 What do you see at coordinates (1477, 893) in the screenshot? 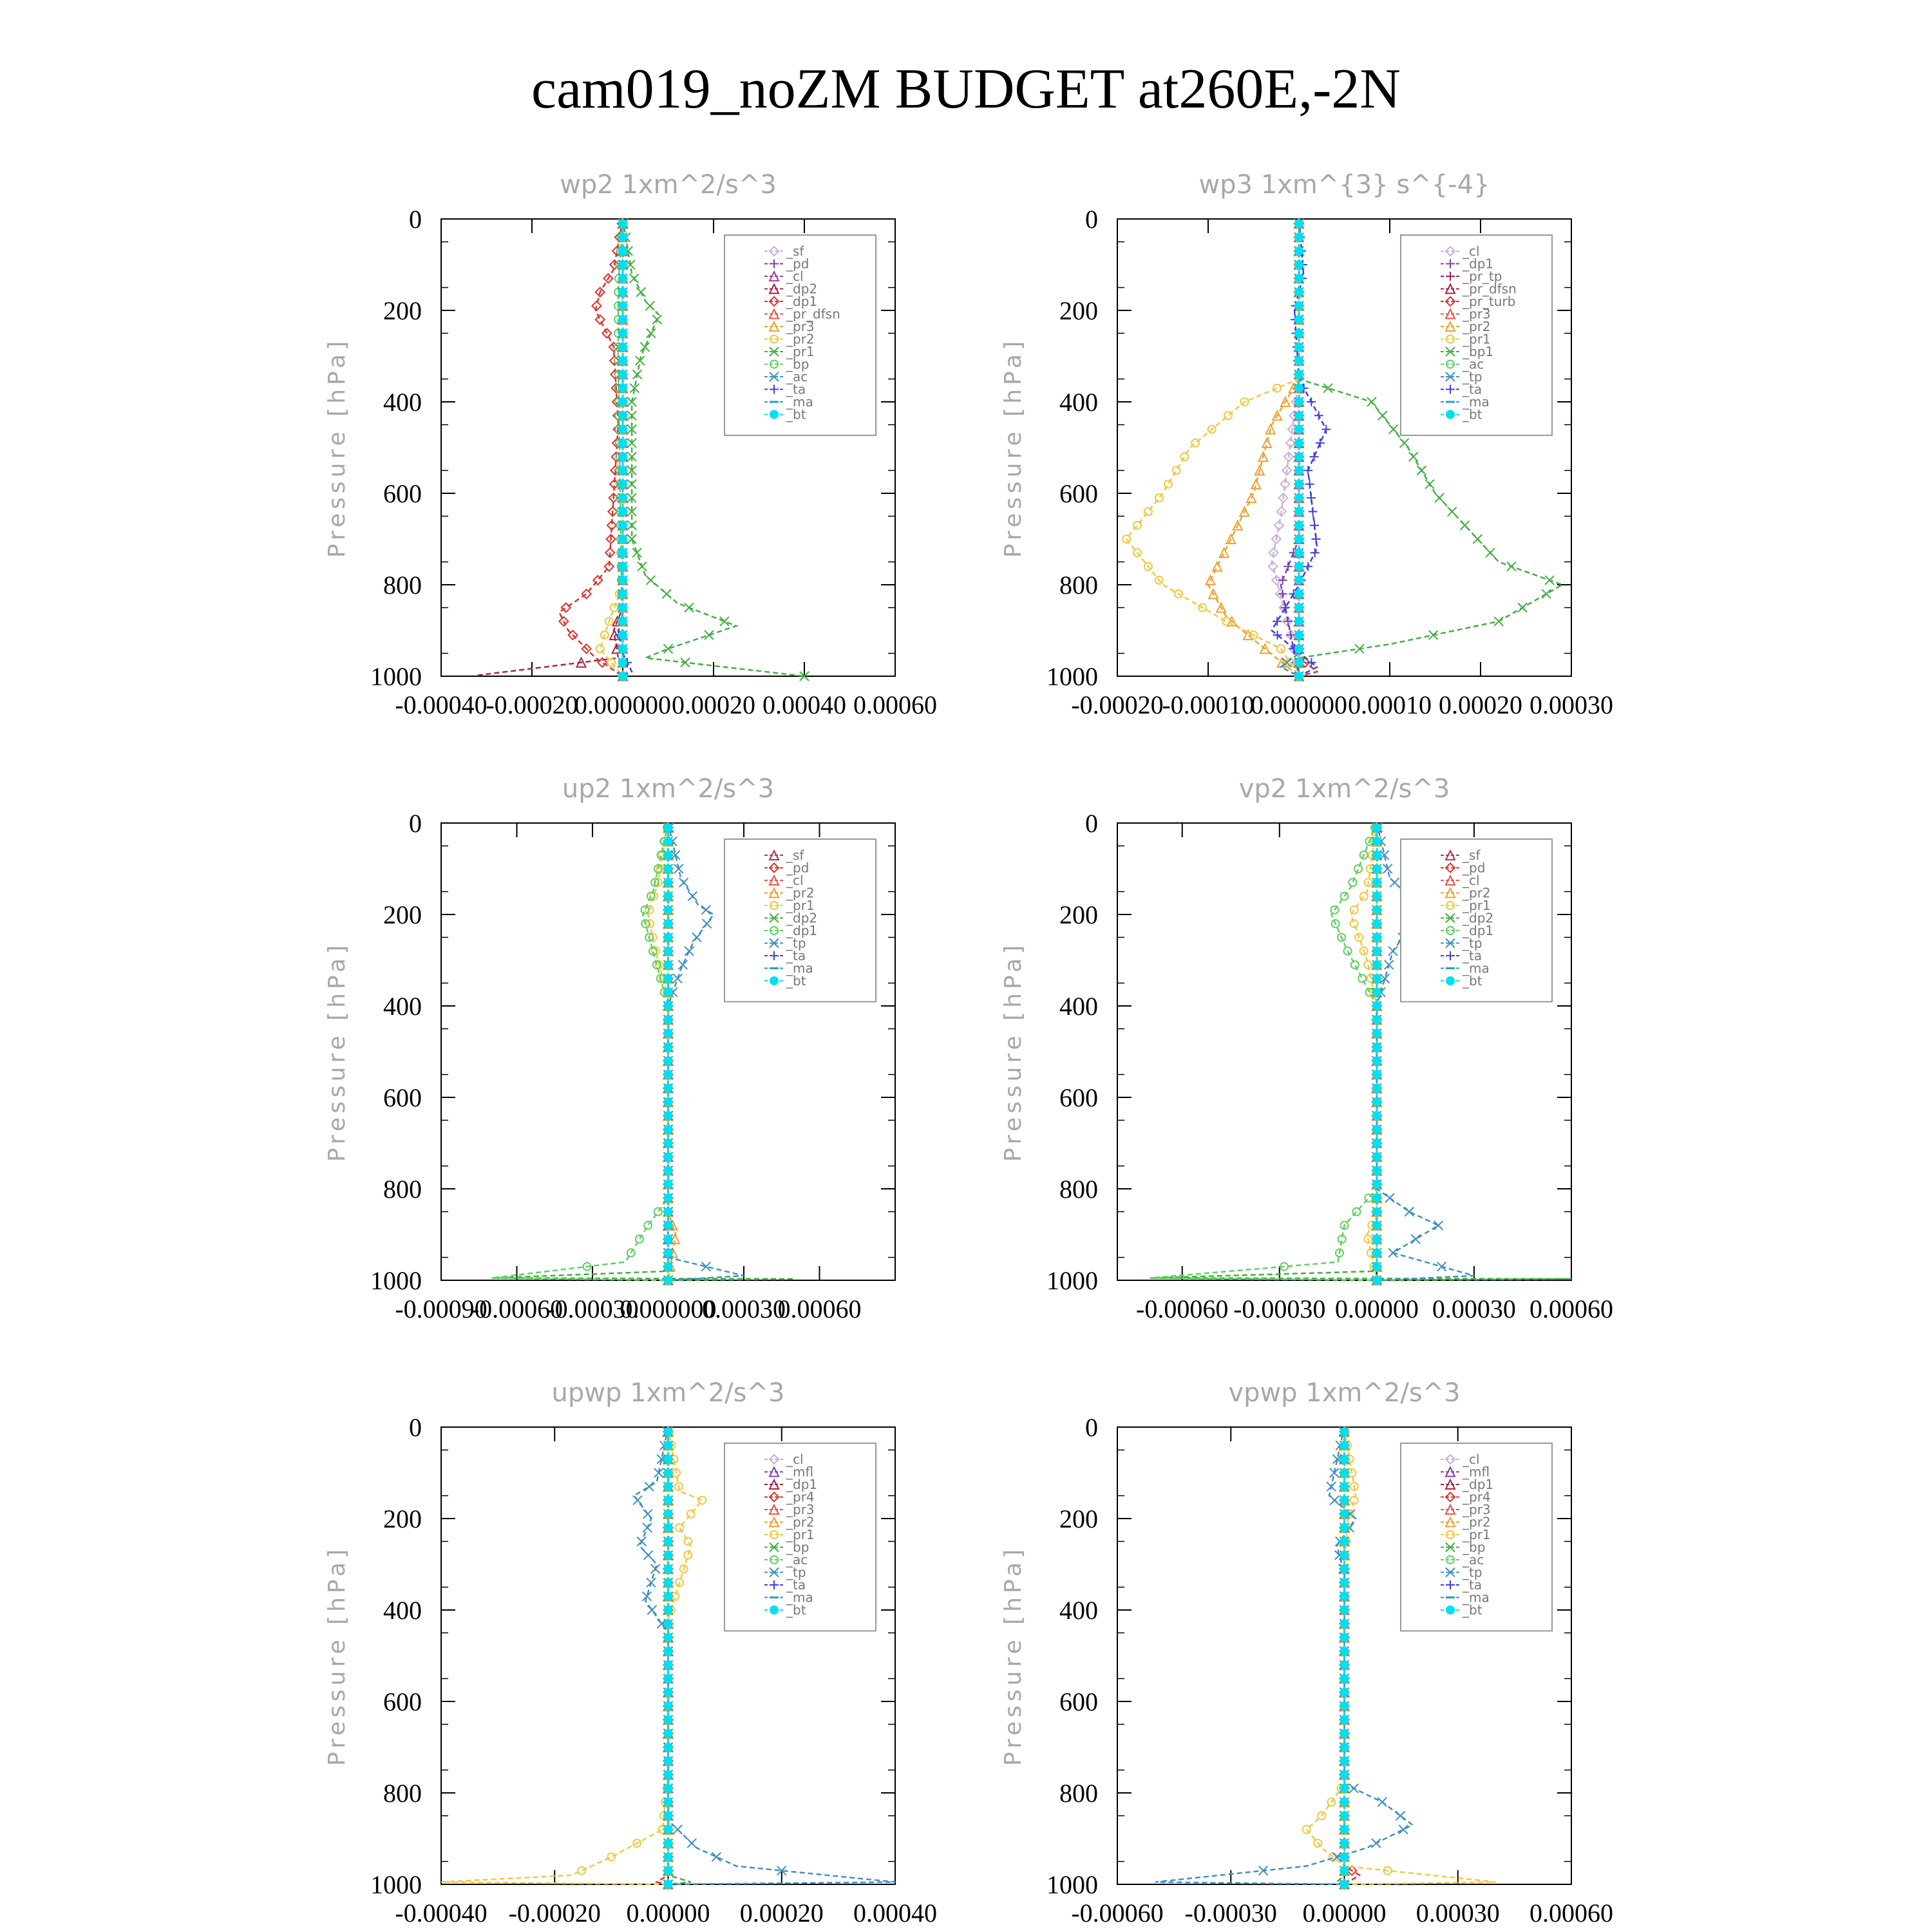
I see `legend-label: _pr2` at bounding box center [1477, 893].